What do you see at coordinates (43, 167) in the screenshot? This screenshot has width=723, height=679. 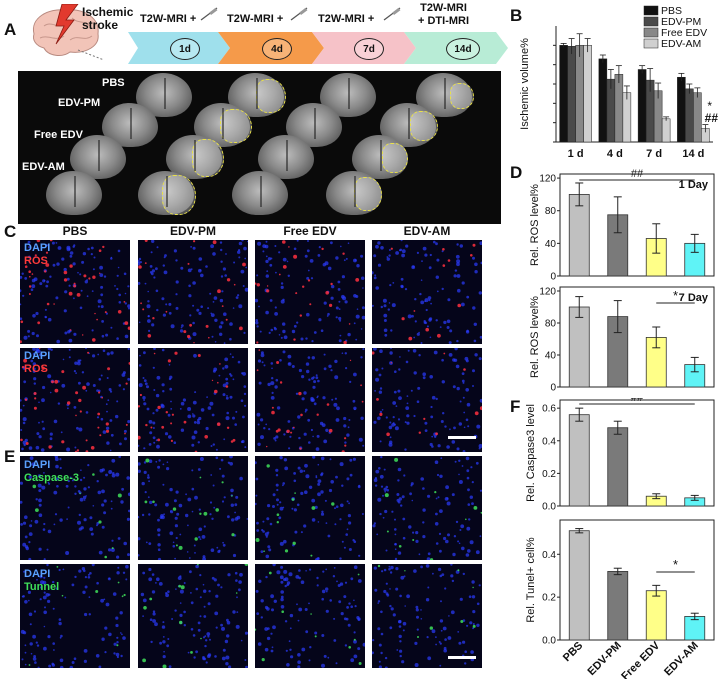 I see `mri-row-label-edv-am: EDV-AM` at bounding box center [43, 167].